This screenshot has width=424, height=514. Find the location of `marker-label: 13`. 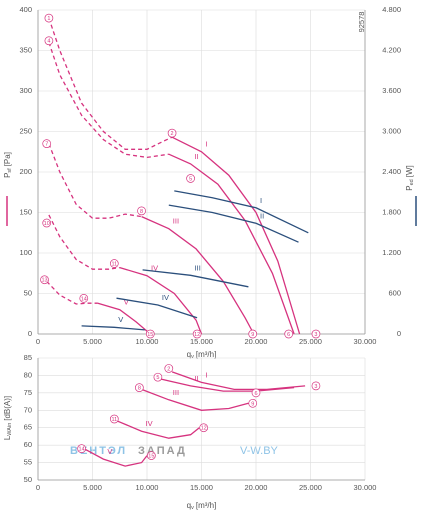

marker-label: 13 is located at coordinates (44, 281).